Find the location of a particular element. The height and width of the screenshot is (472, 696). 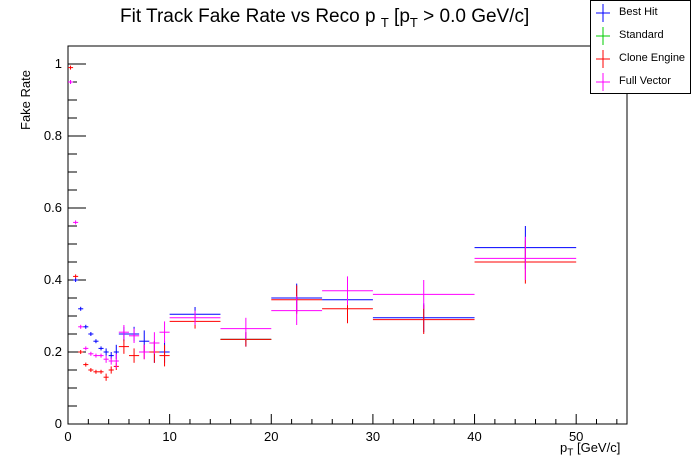

title-subscript: T is located at coordinates (384, 22).